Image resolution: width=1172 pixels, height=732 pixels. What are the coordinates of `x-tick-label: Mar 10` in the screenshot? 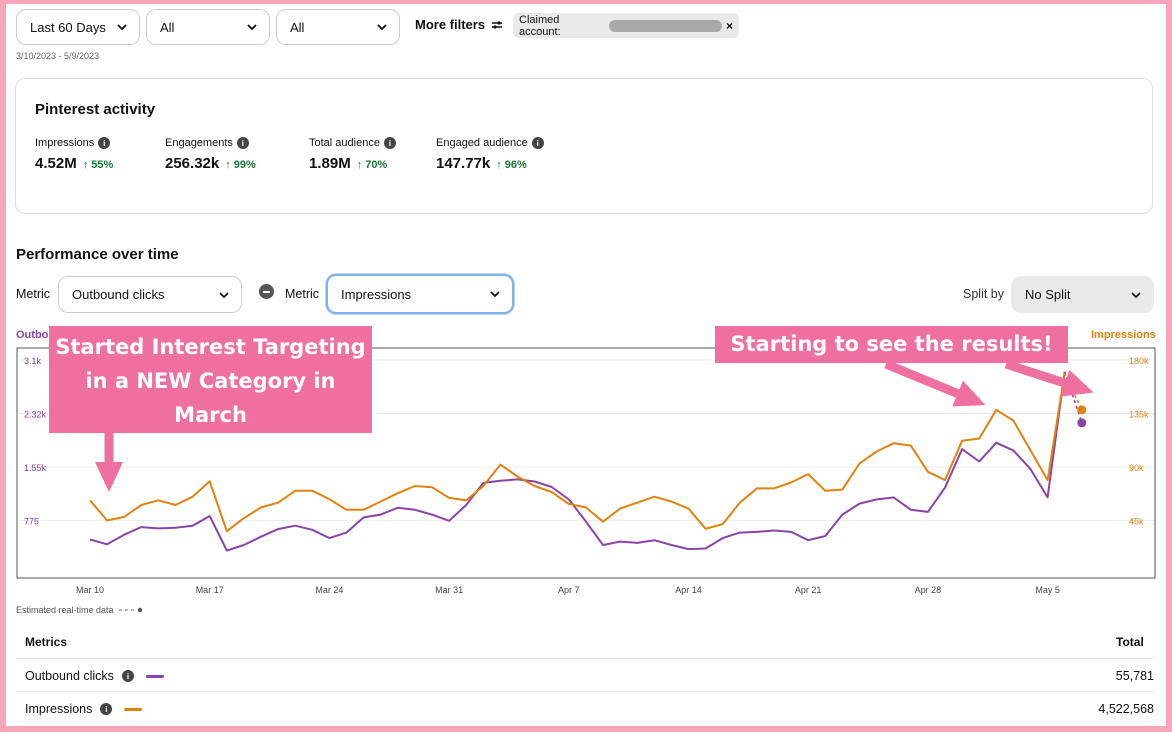 It's located at (90, 590).